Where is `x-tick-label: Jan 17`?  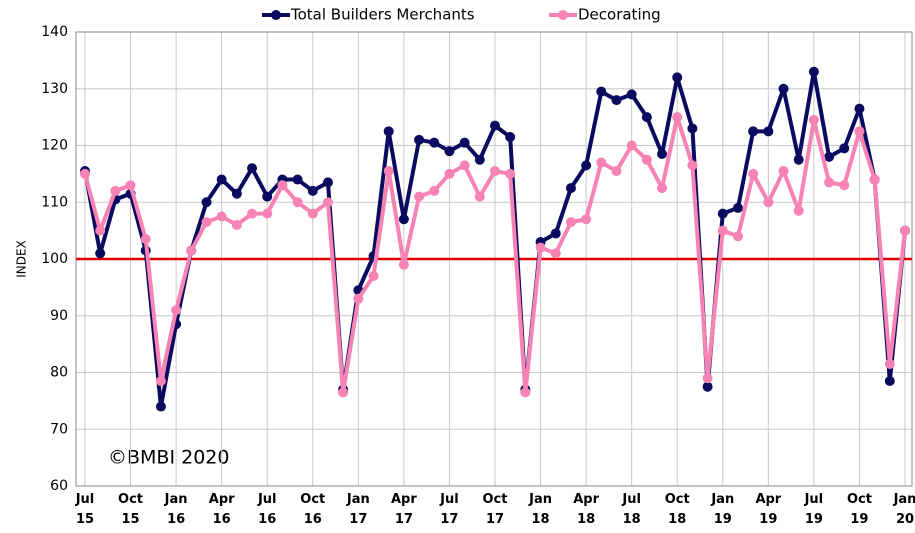 x-tick-label: Jan 17 is located at coordinates (358, 509).